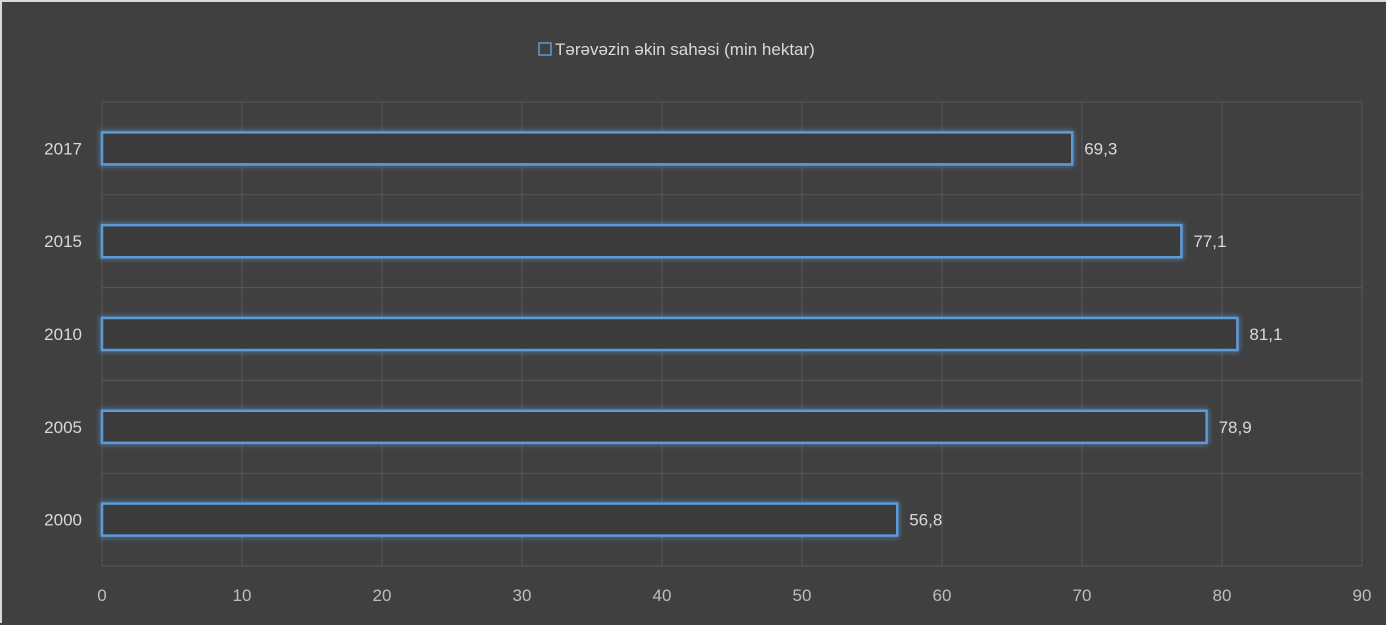 This screenshot has height=625, width=1386. Describe the element at coordinates (1235, 427) in the screenshot. I see `data-label-2005: 78,9` at that location.